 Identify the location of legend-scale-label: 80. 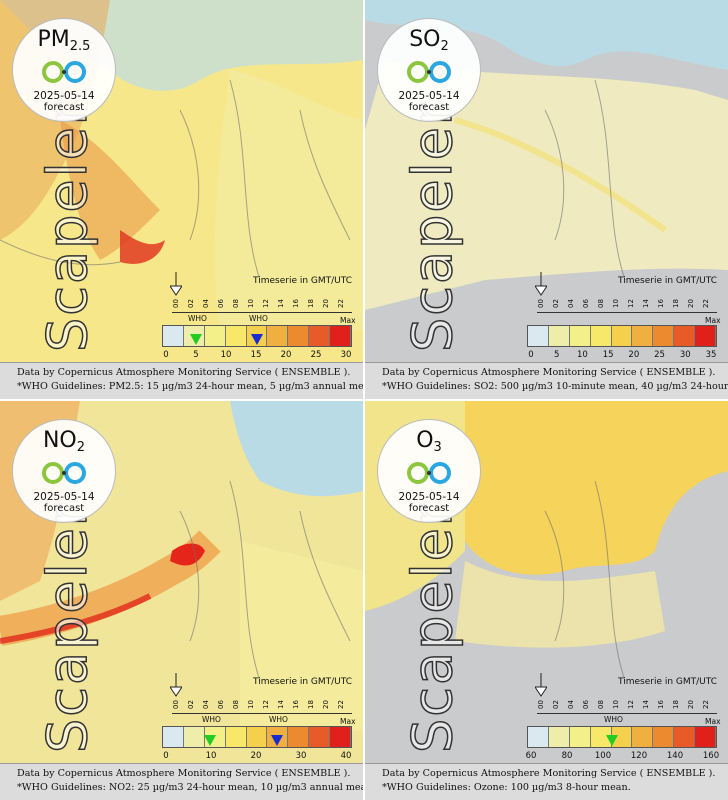
(567, 756).